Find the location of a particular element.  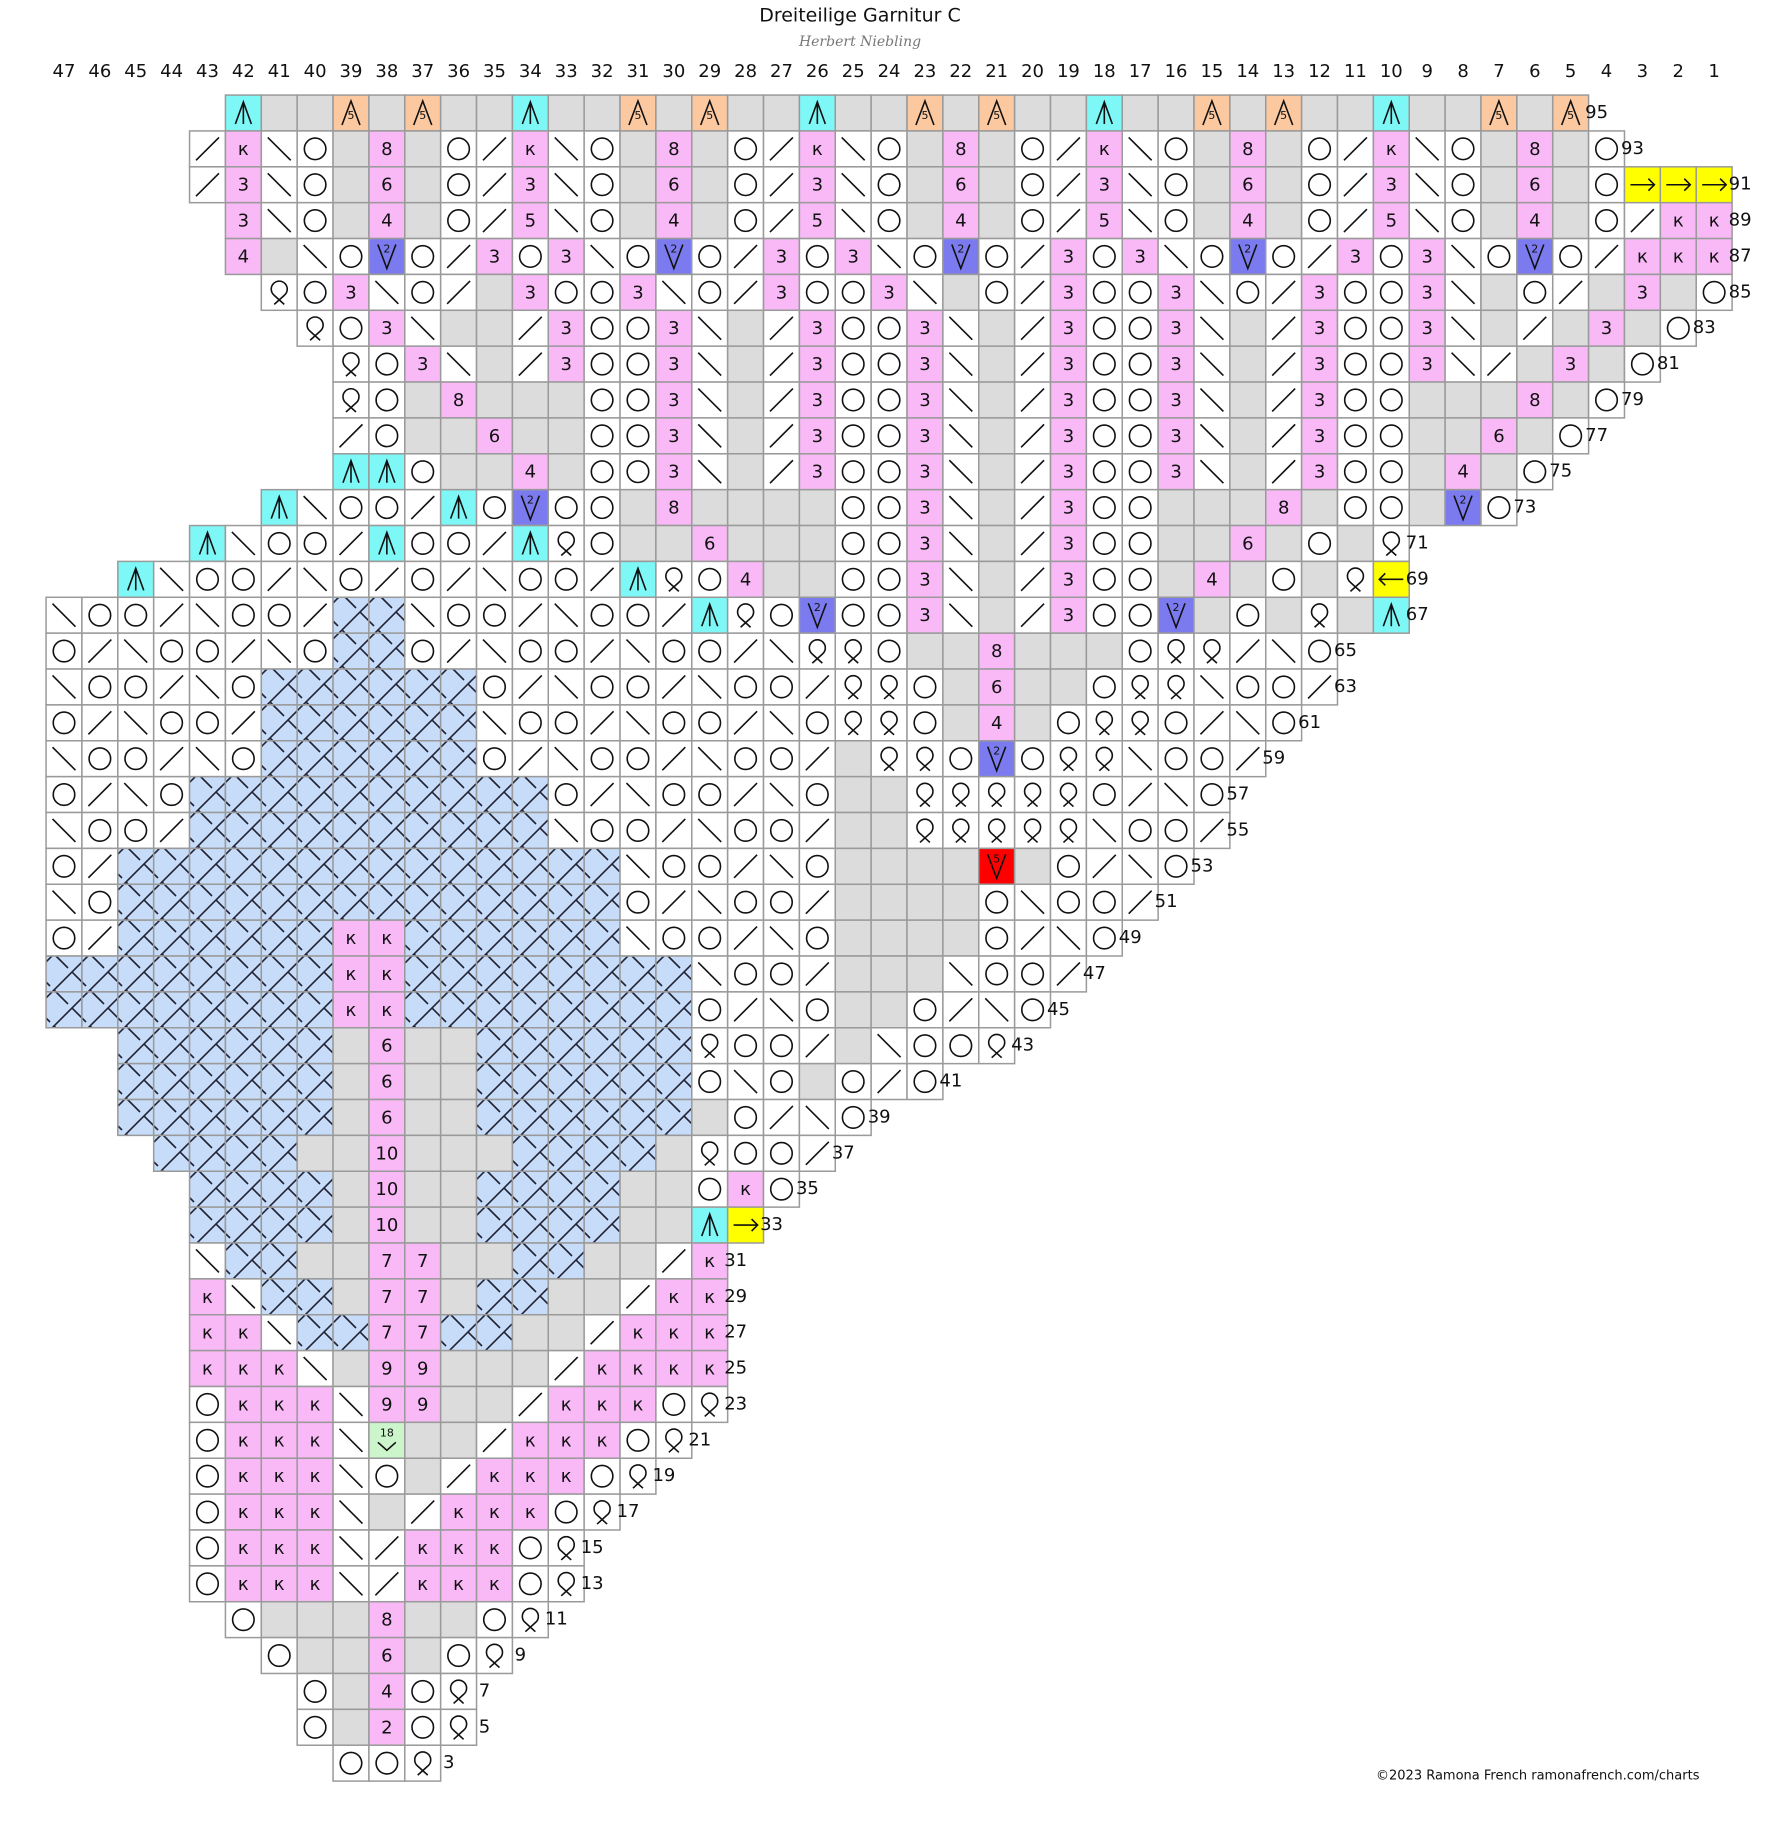

double-decrease is located at coordinates (279, 506).